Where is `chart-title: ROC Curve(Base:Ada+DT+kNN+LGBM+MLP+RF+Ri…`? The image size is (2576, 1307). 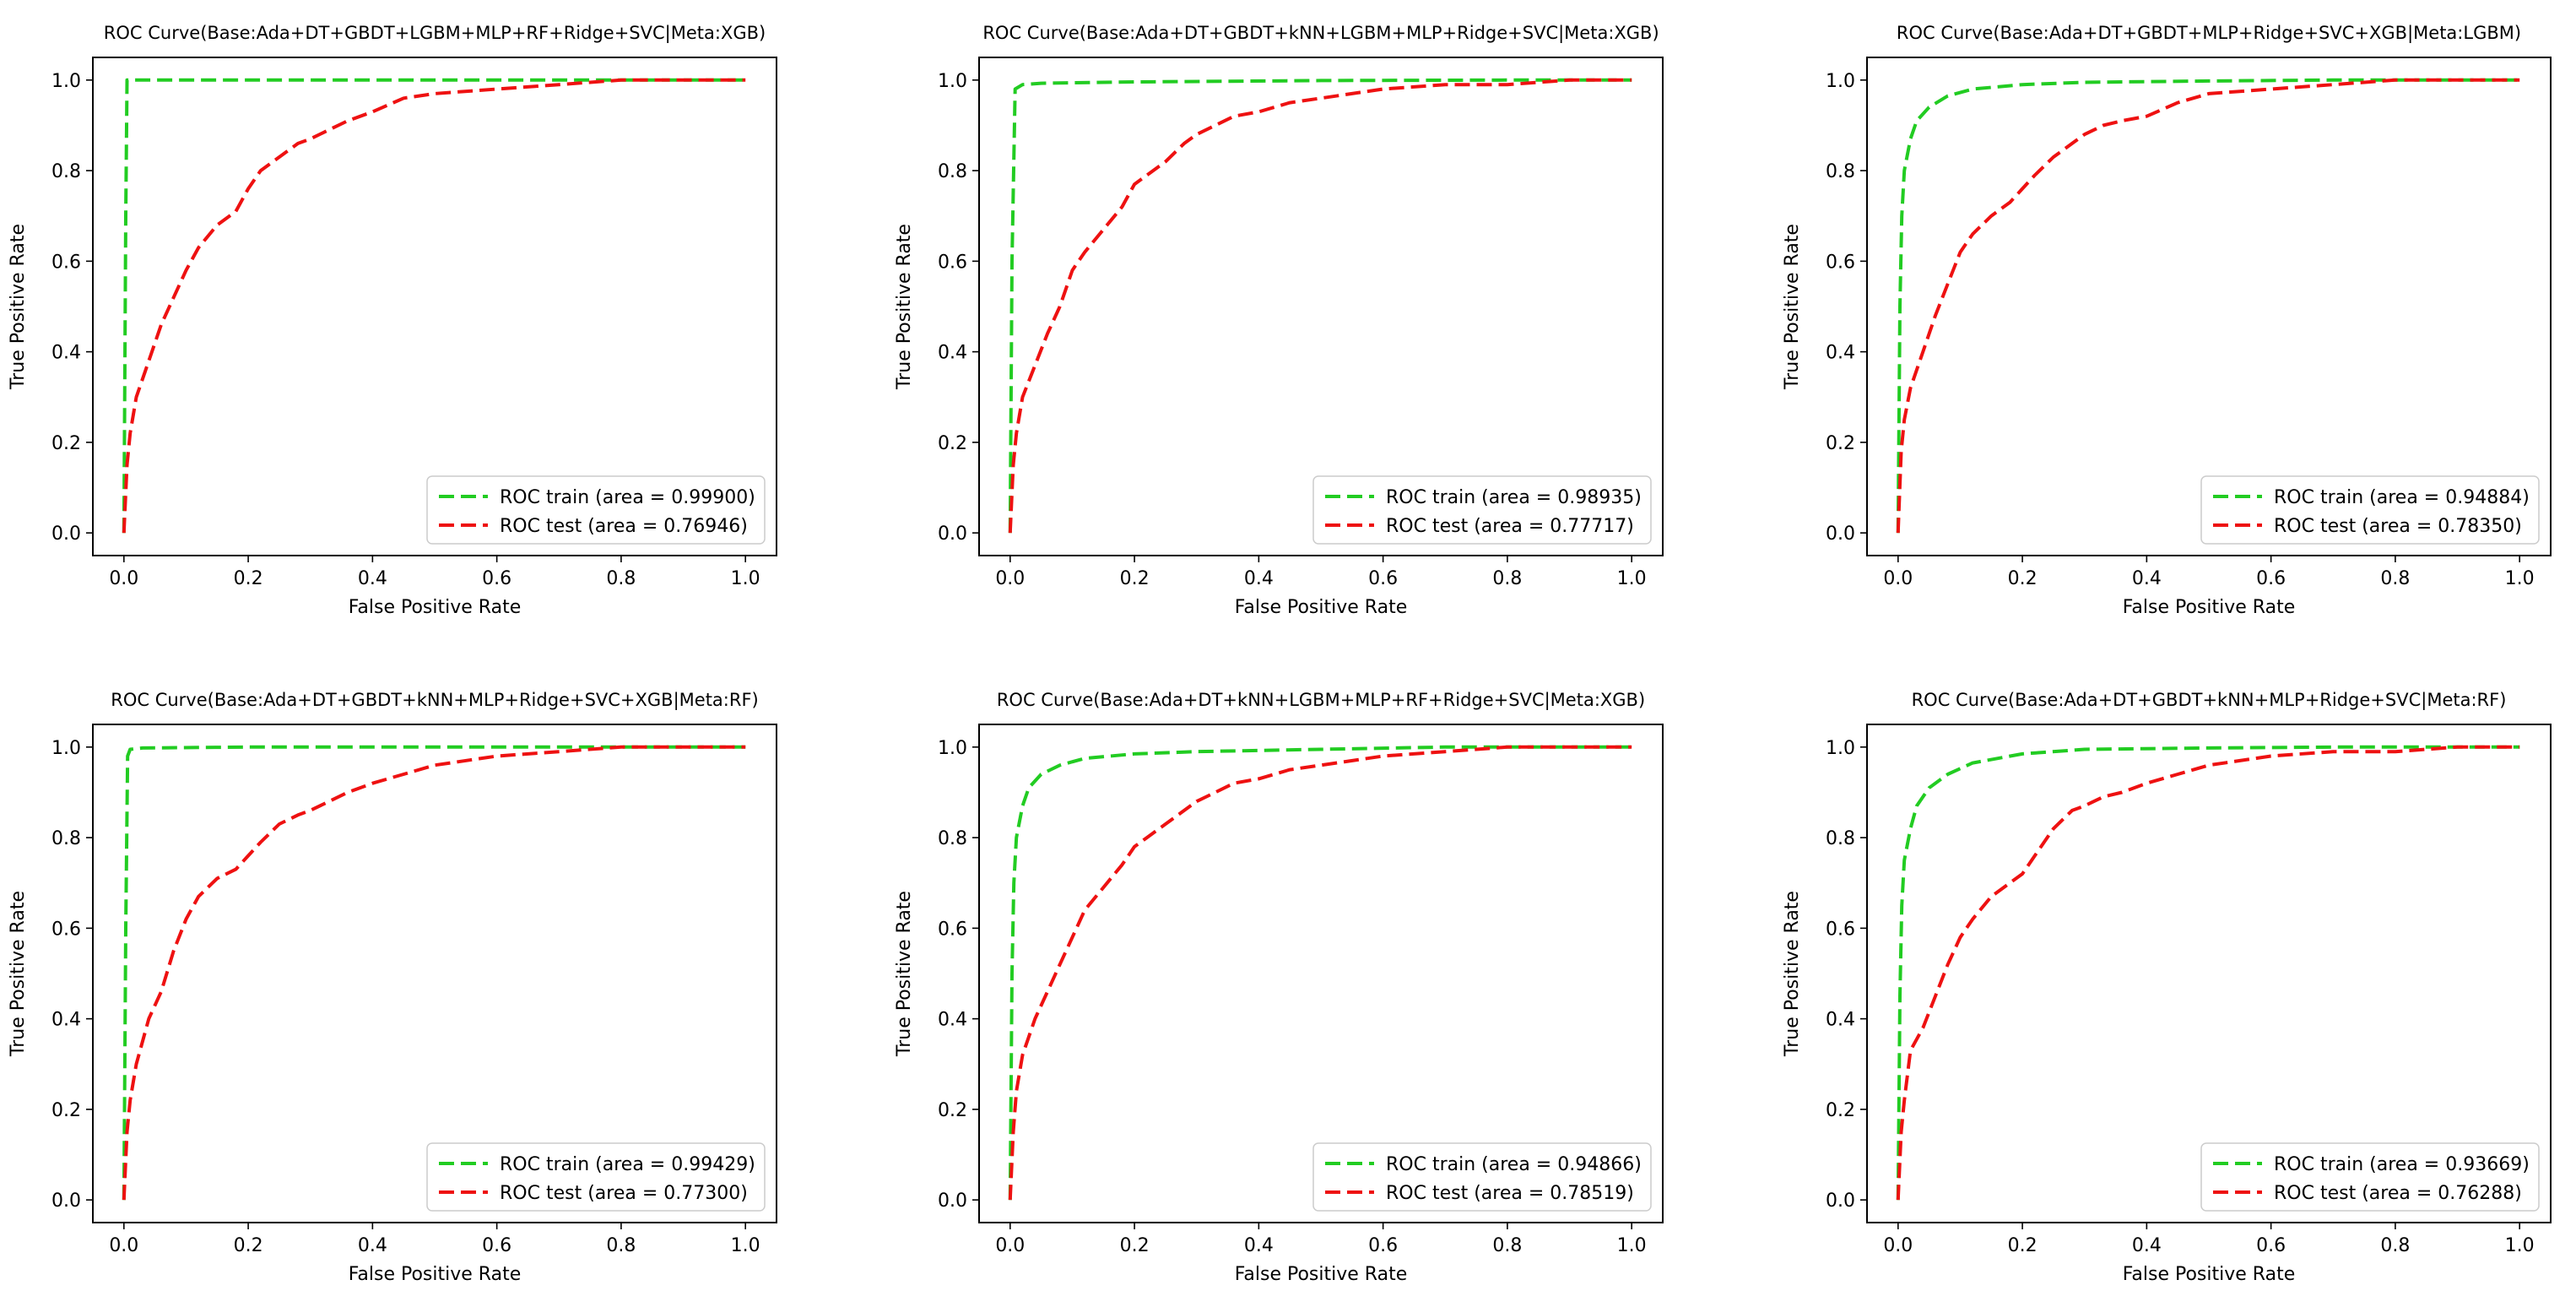 chart-title: ROC Curve(Base:Ada+DT+kNN+LGBM+MLP+RF+Ri… is located at coordinates (1321, 700).